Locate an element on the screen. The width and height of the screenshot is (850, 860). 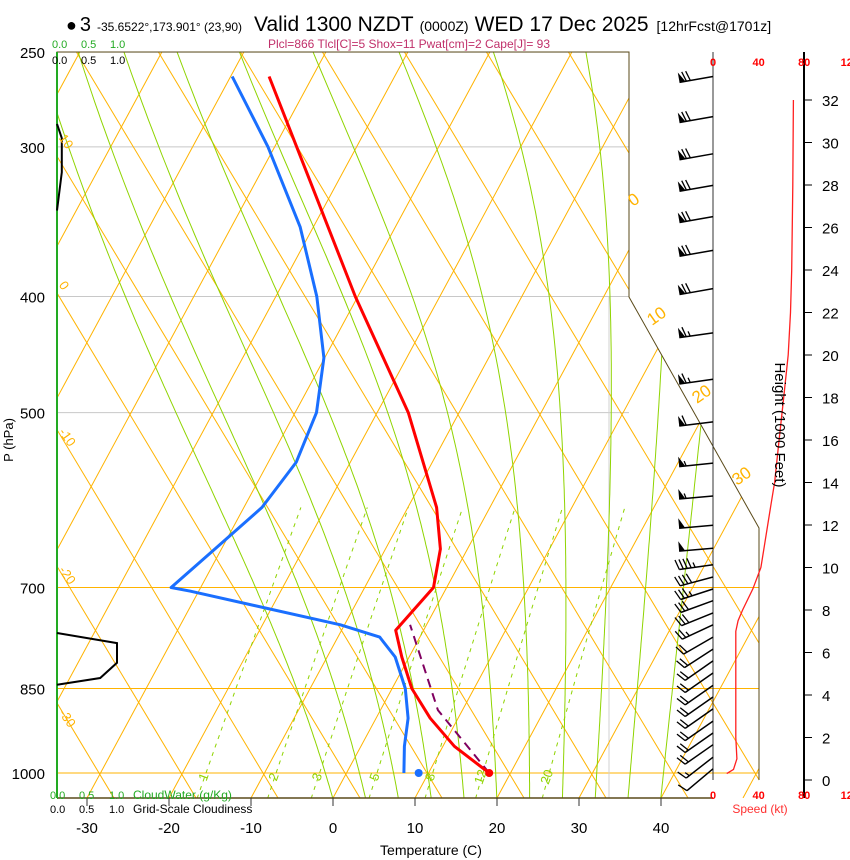
speed-tick-label-bottom: 80 is located at coordinates (804, 796).